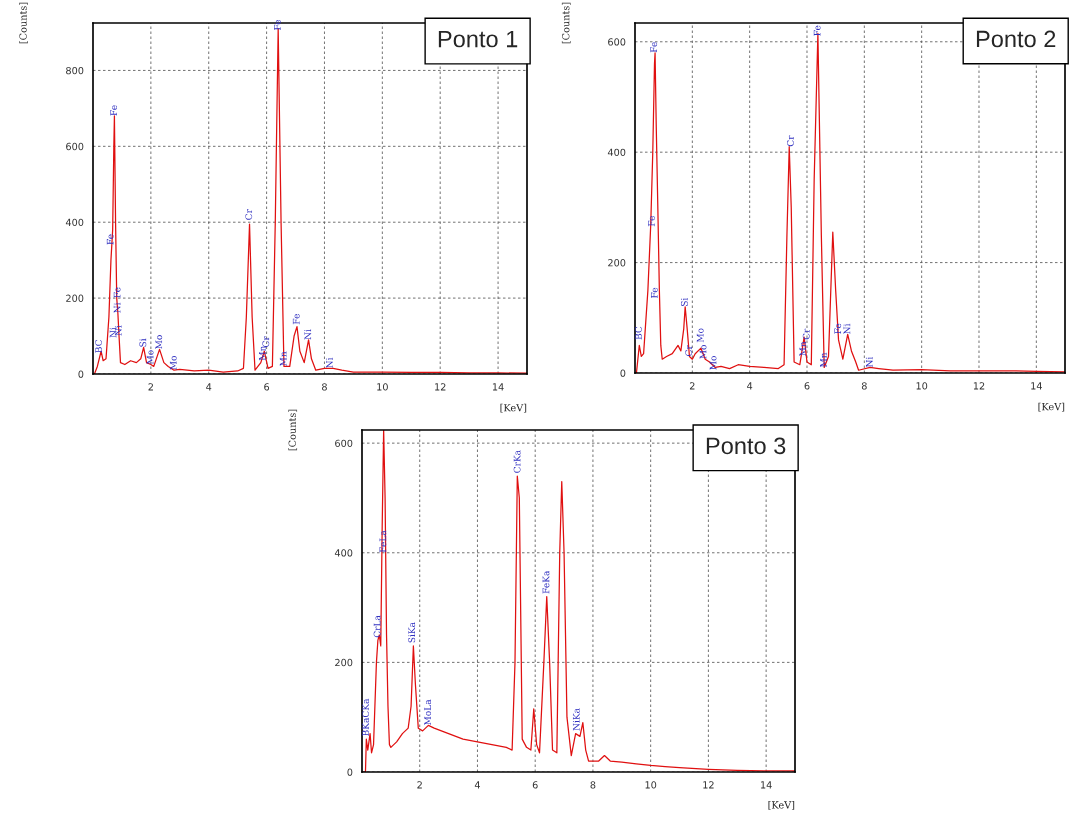 Image resolution: width=1085 pixels, height=824 pixels. Describe the element at coordinates (428, 712) in the screenshot. I see `annotation: MoLa` at that location.